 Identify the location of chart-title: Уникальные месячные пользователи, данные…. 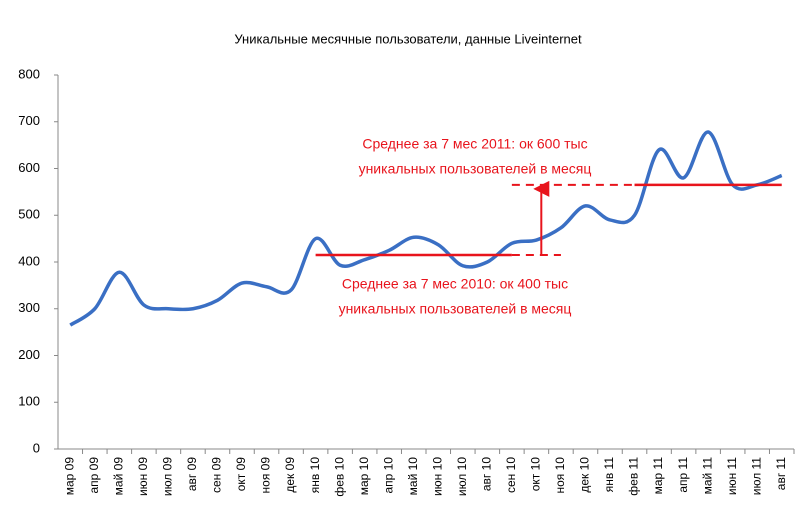
(408, 38).